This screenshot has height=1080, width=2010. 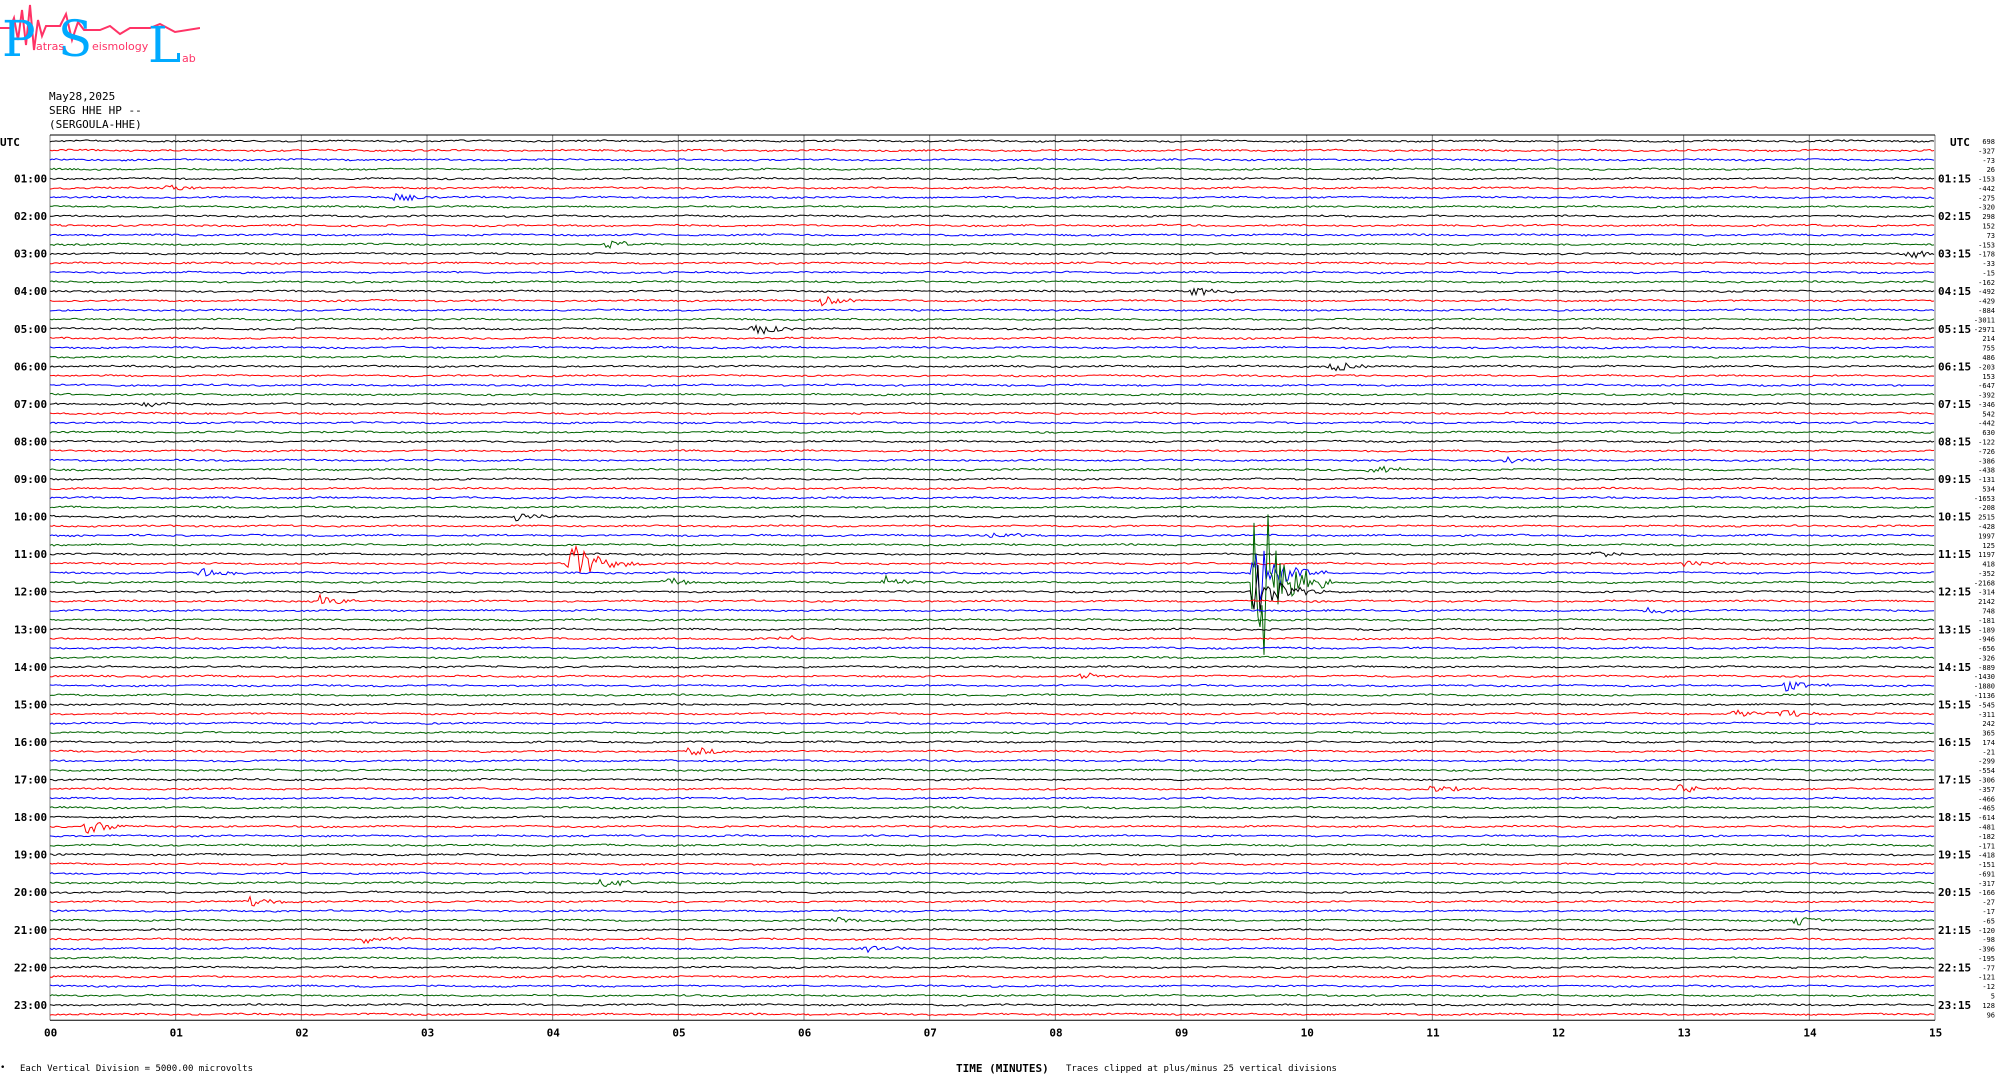 What do you see at coordinates (1954, 554) in the screenshot?
I see `right-hour-label: 11:15` at bounding box center [1954, 554].